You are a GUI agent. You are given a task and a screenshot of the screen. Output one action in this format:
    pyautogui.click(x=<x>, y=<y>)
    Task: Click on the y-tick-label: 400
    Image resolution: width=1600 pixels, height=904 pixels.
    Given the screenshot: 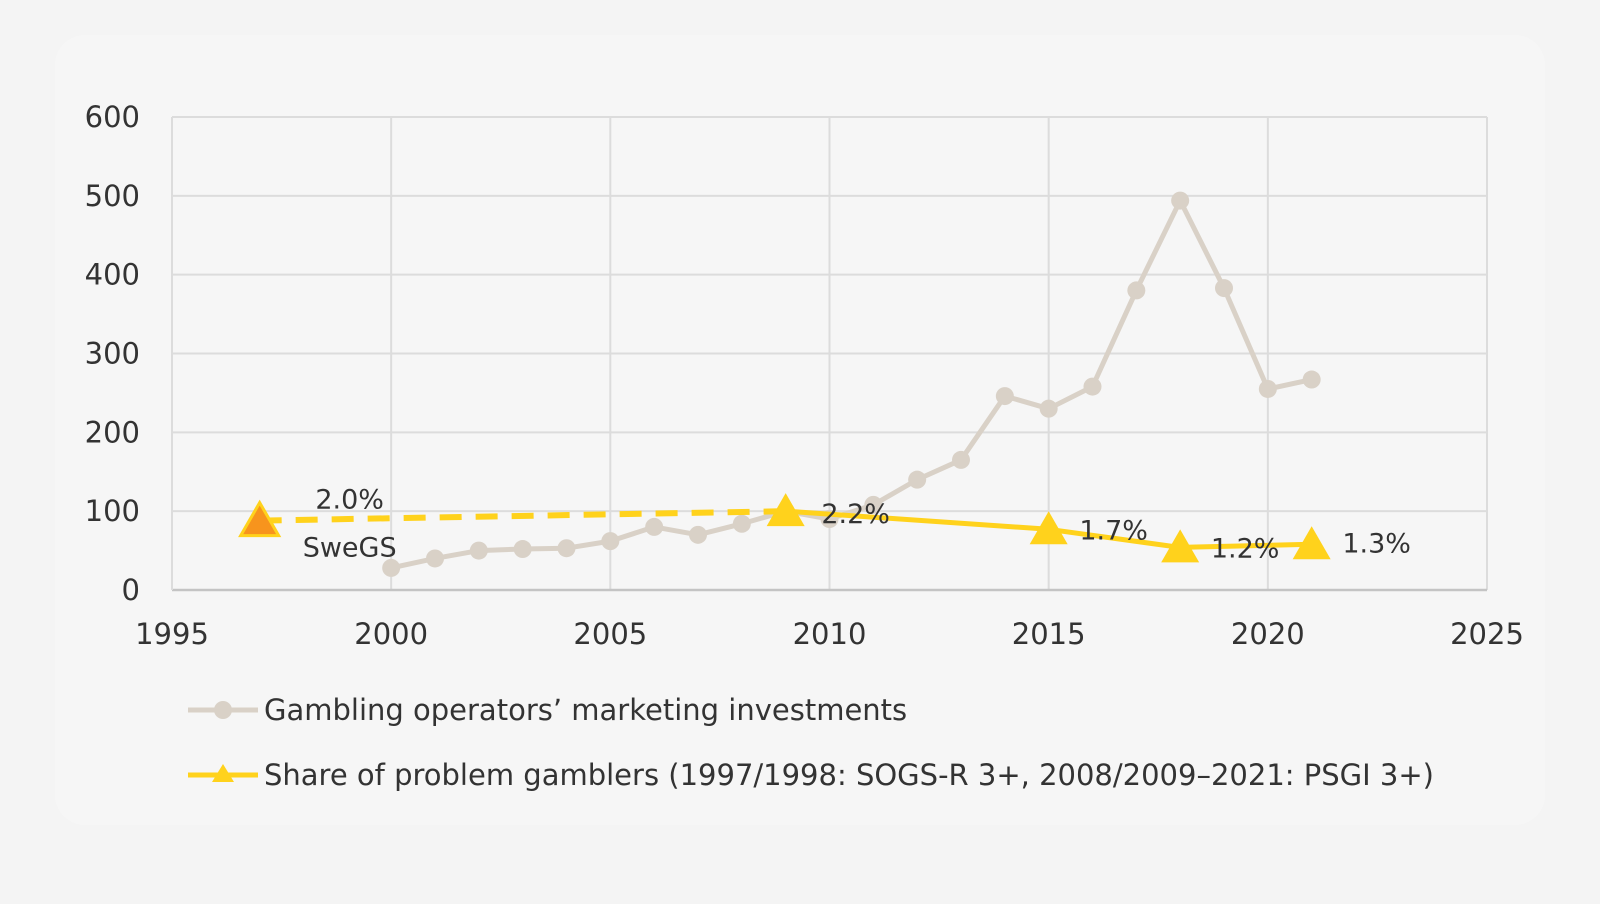 What is the action you would take?
    pyautogui.click(x=112, y=275)
    